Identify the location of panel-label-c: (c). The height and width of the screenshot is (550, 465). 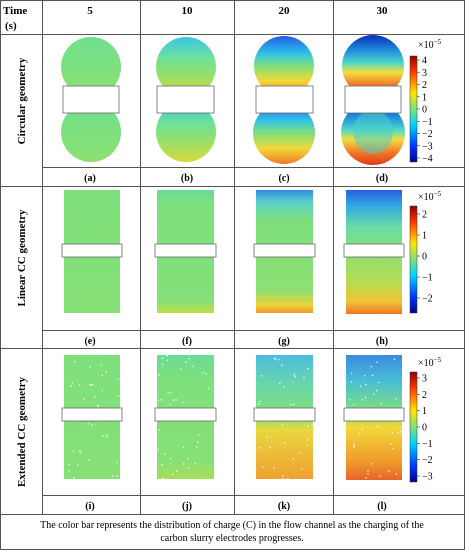
(283, 178).